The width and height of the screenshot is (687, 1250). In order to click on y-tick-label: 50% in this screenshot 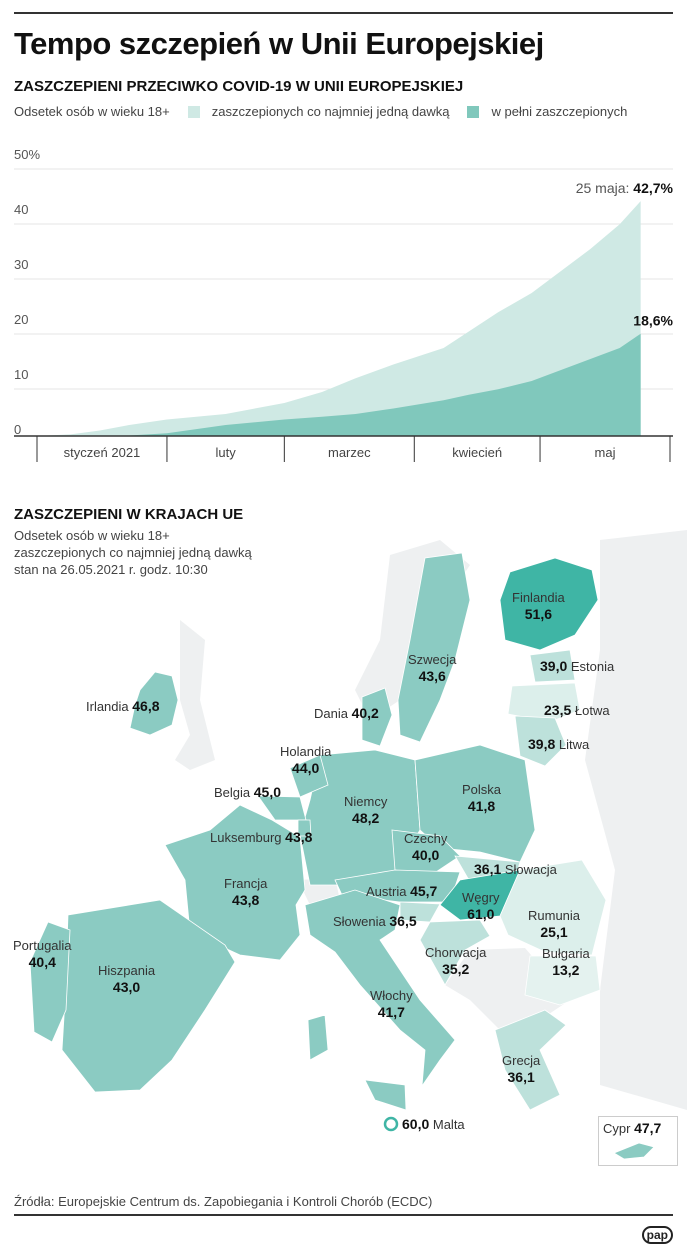, I will do `click(27, 154)`.